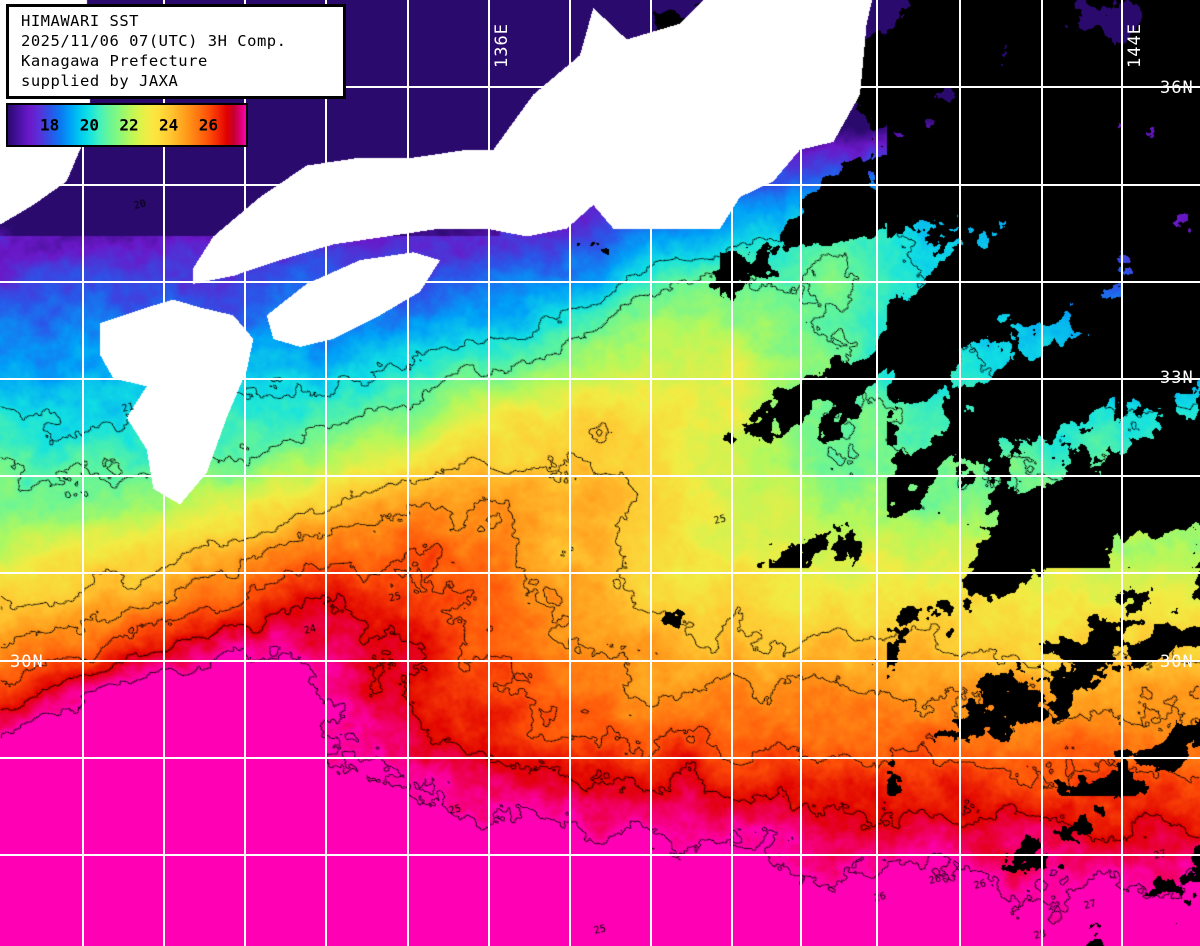 This screenshot has width=1200, height=946. I want to click on lon-label-136E: 136E, so click(502, 45).